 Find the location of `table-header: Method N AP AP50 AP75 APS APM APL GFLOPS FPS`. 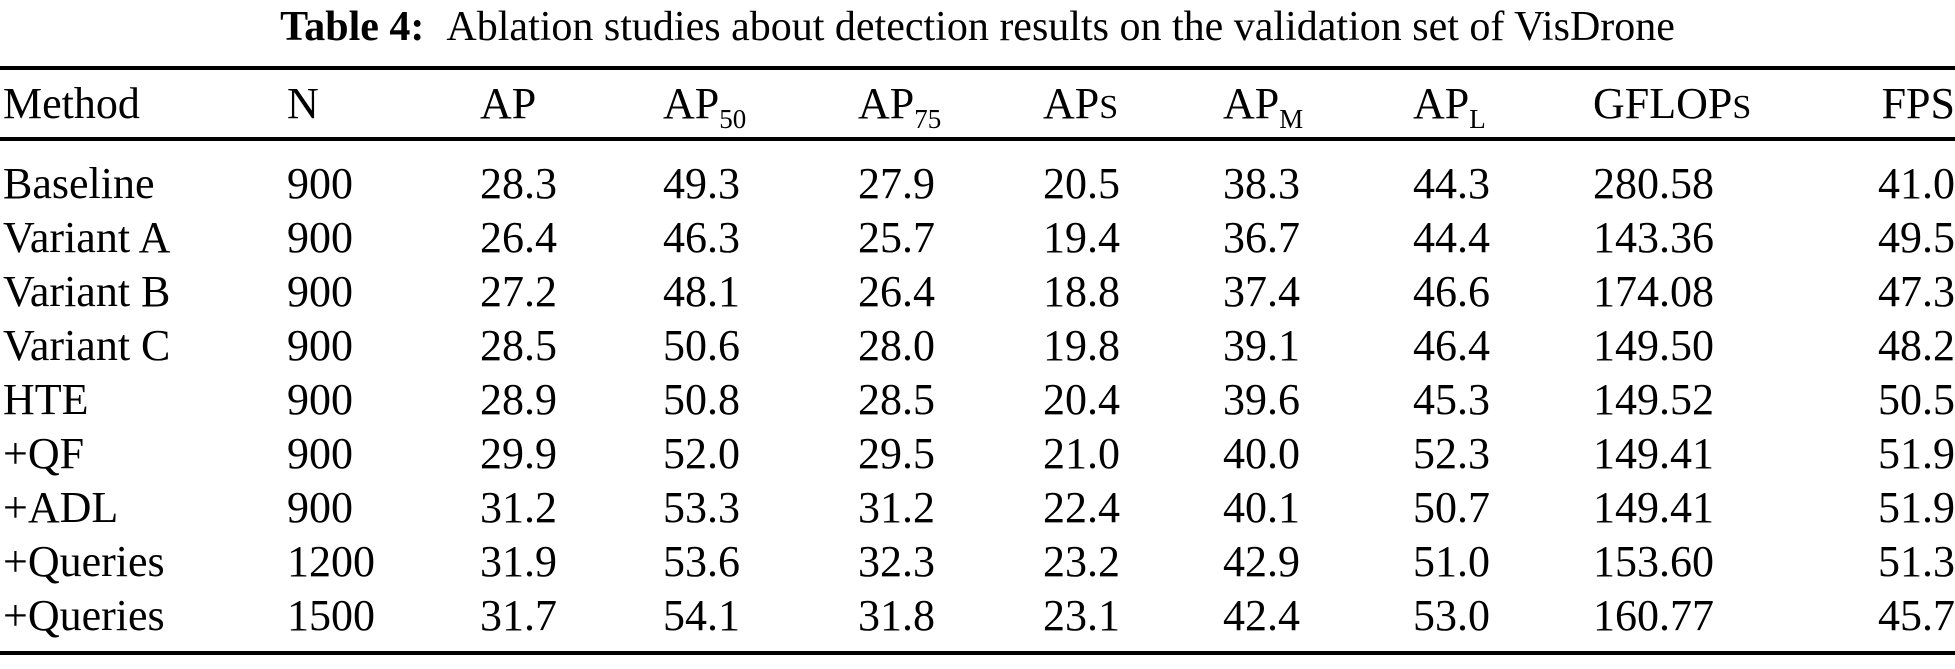

table-header: Method N AP AP50 AP75 APS APM APL GFLOPS FPS is located at coordinates (977, 104).